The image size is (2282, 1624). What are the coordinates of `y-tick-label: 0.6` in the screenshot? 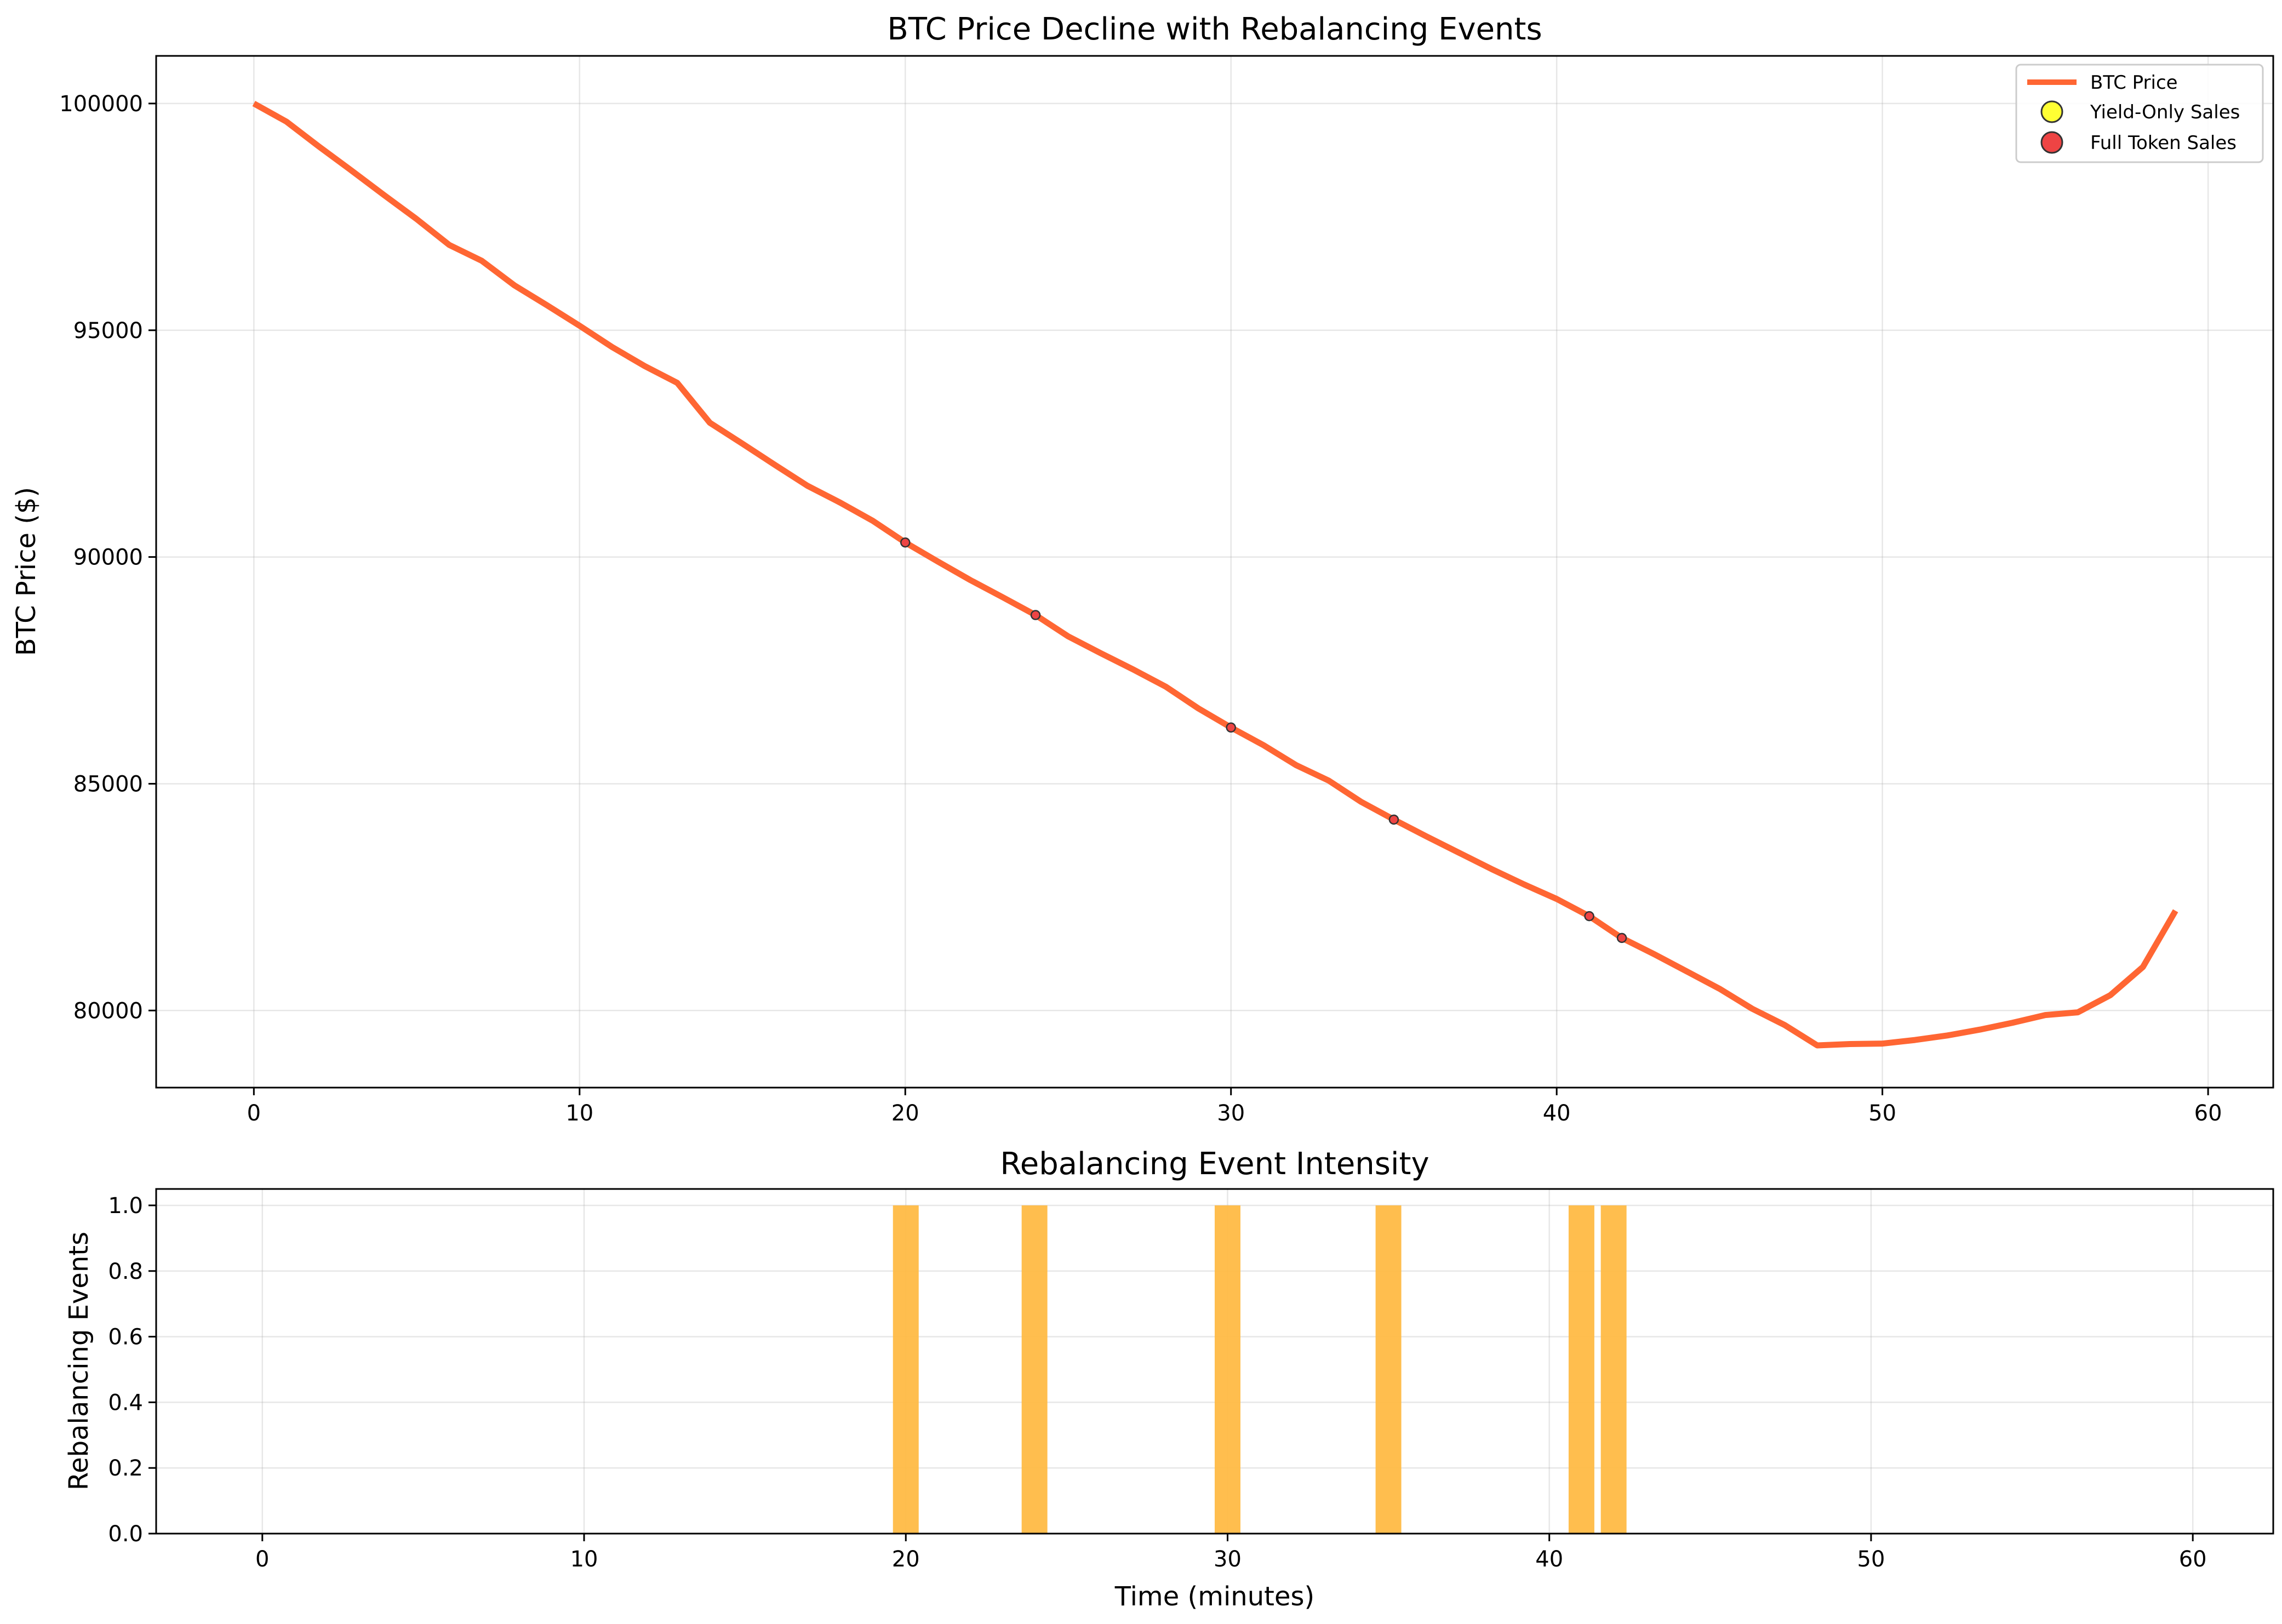 It's located at (125, 1337).